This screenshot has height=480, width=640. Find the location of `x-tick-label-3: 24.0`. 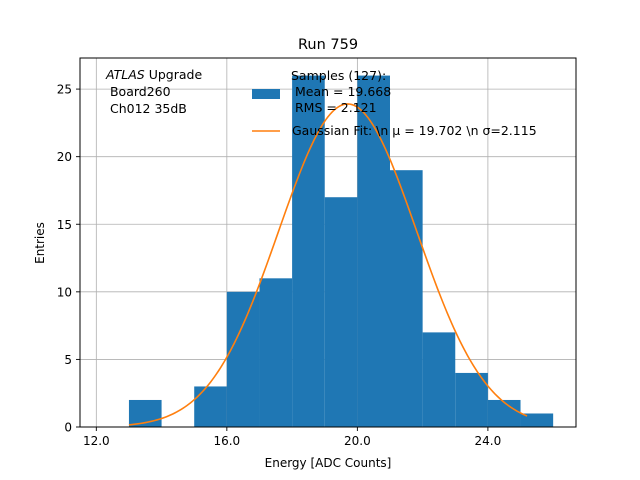

x-tick-label-3: 24.0 is located at coordinates (488, 441).